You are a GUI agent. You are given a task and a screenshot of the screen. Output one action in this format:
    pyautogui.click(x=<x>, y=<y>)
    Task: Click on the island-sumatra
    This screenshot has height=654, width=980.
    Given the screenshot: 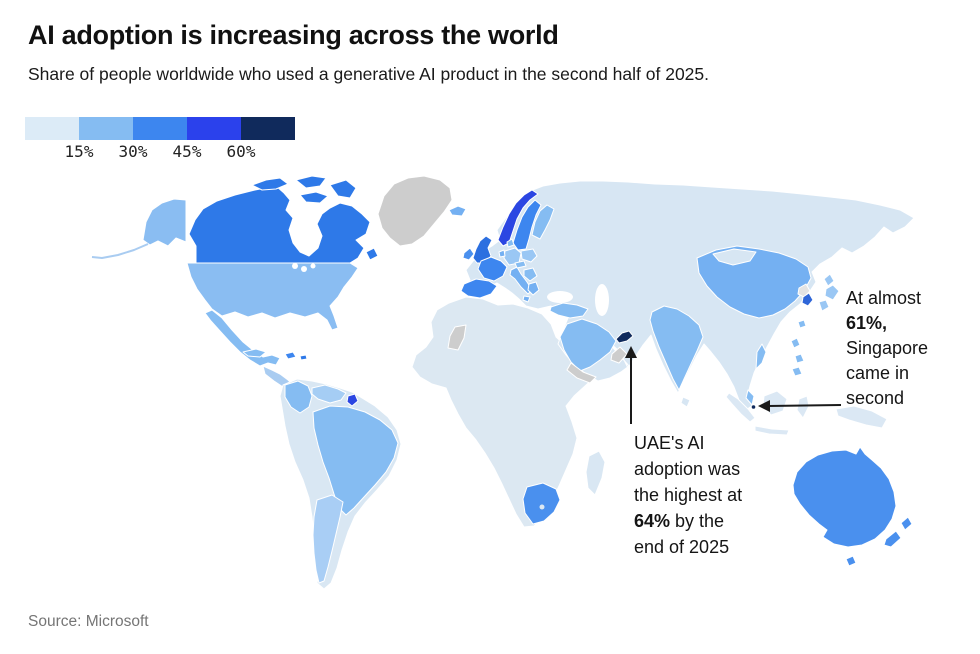 What is the action you would take?
    pyautogui.click(x=740, y=407)
    